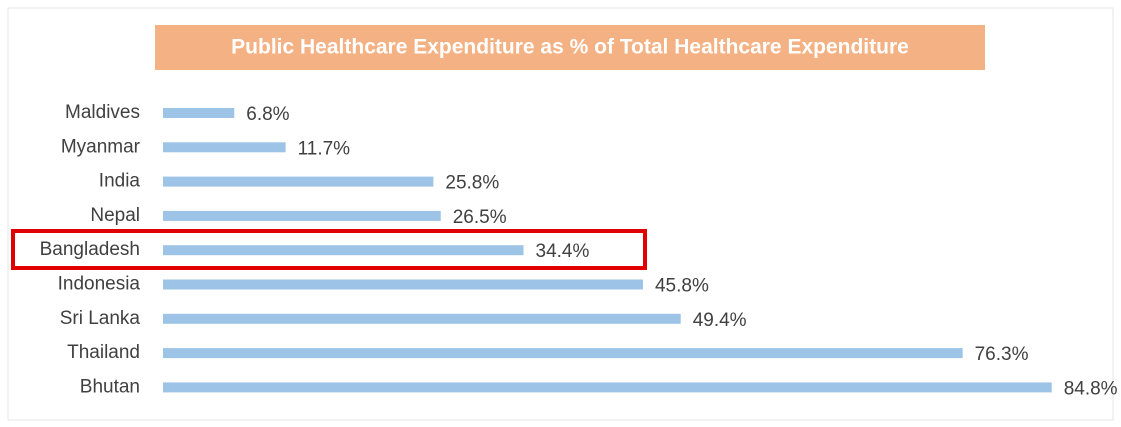 Image resolution: width=1121 pixels, height=427 pixels. What do you see at coordinates (1002, 354) in the screenshot?
I see `data-label: 76.3%` at bounding box center [1002, 354].